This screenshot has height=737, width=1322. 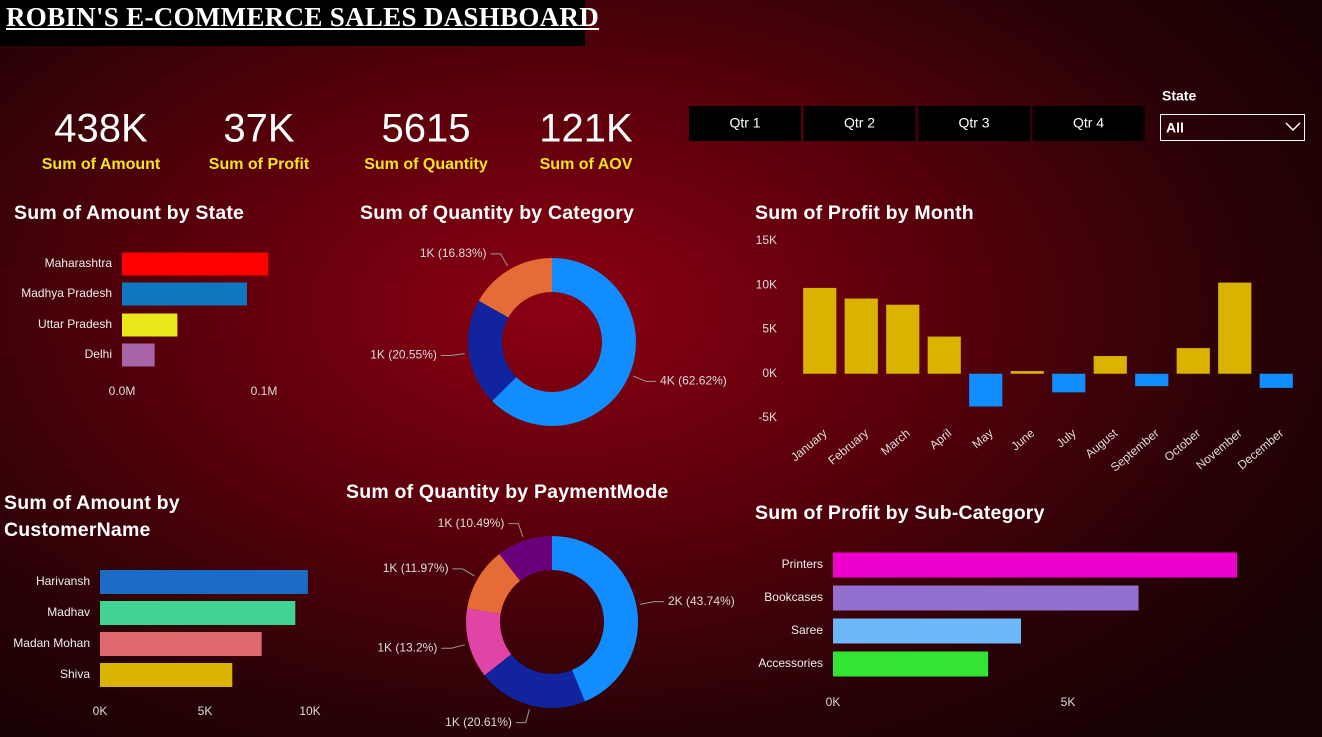 I want to click on category-label: Shiva, so click(x=75, y=674).